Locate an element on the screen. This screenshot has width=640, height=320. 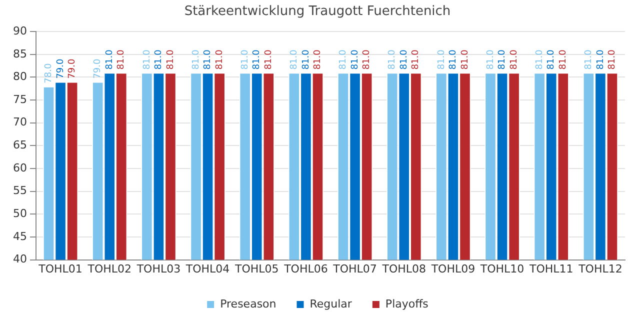
y-tick-label: 40 is located at coordinates (19, 259).